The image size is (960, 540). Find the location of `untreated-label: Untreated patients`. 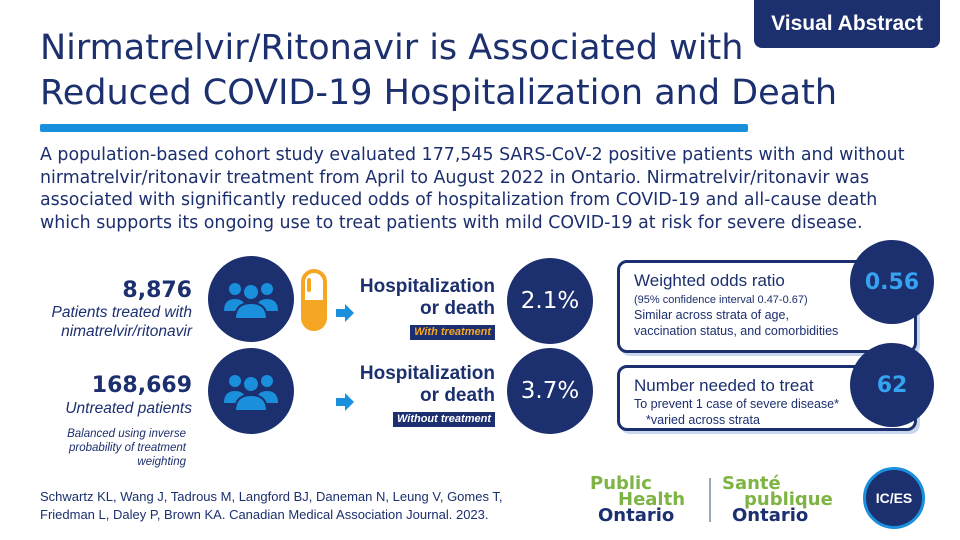

untreated-label: Untreated patients is located at coordinates (128, 408).